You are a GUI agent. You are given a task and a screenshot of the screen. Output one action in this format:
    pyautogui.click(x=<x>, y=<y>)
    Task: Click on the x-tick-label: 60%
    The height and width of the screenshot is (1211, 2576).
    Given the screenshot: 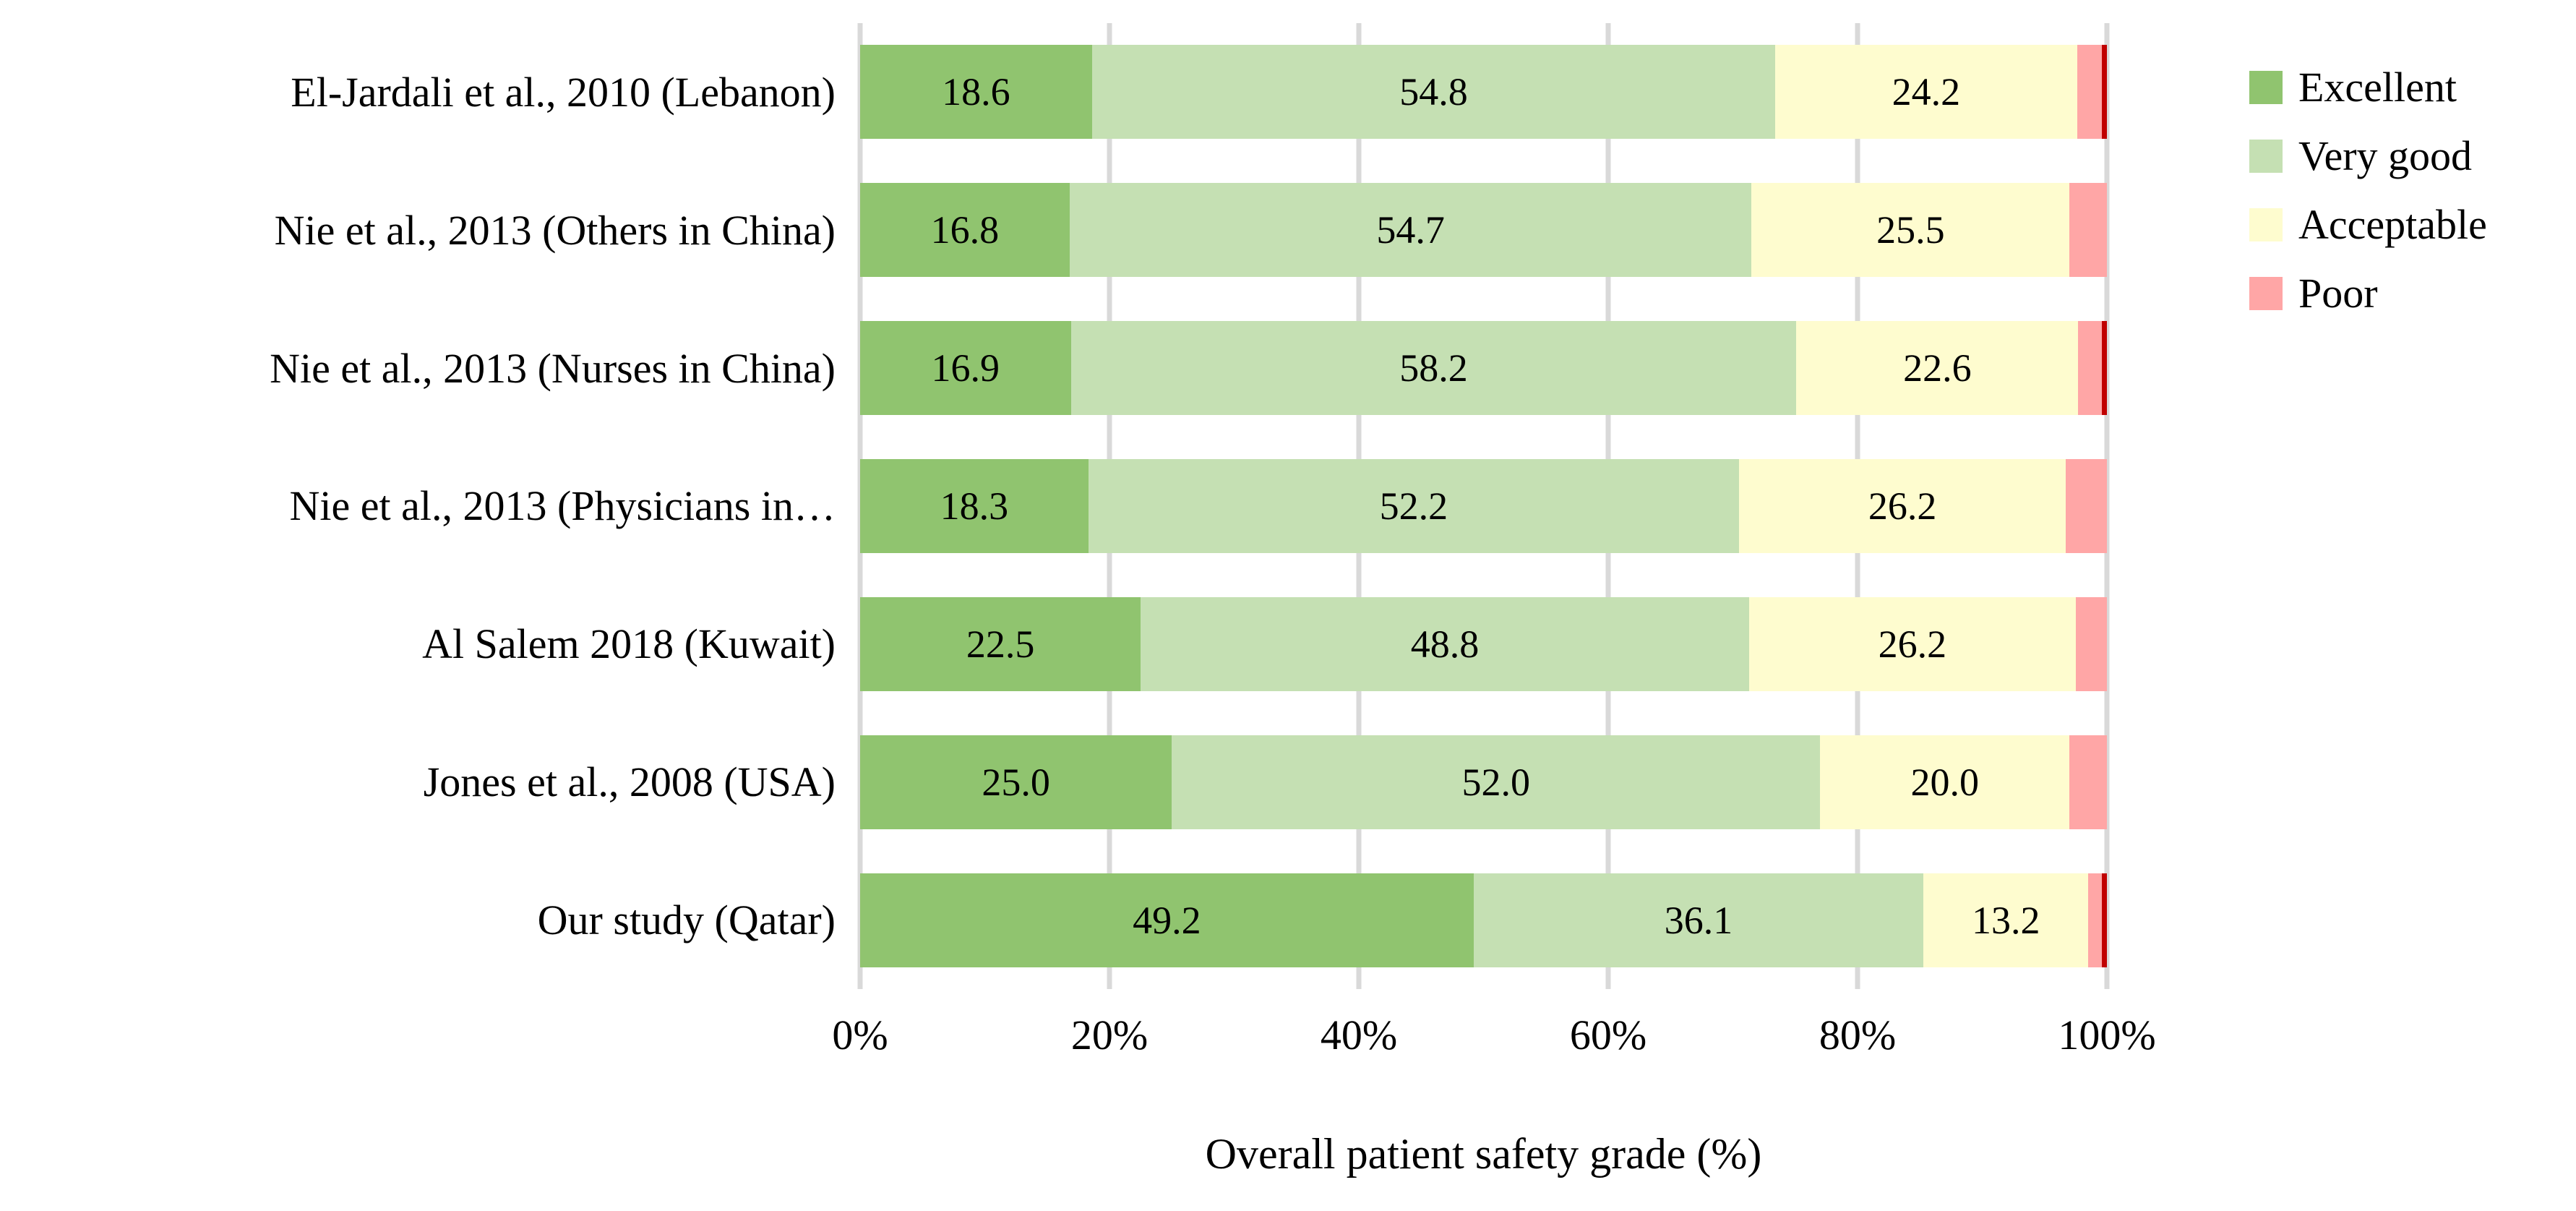 What is the action you would take?
    pyautogui.click(x=1608, y=1034)
    